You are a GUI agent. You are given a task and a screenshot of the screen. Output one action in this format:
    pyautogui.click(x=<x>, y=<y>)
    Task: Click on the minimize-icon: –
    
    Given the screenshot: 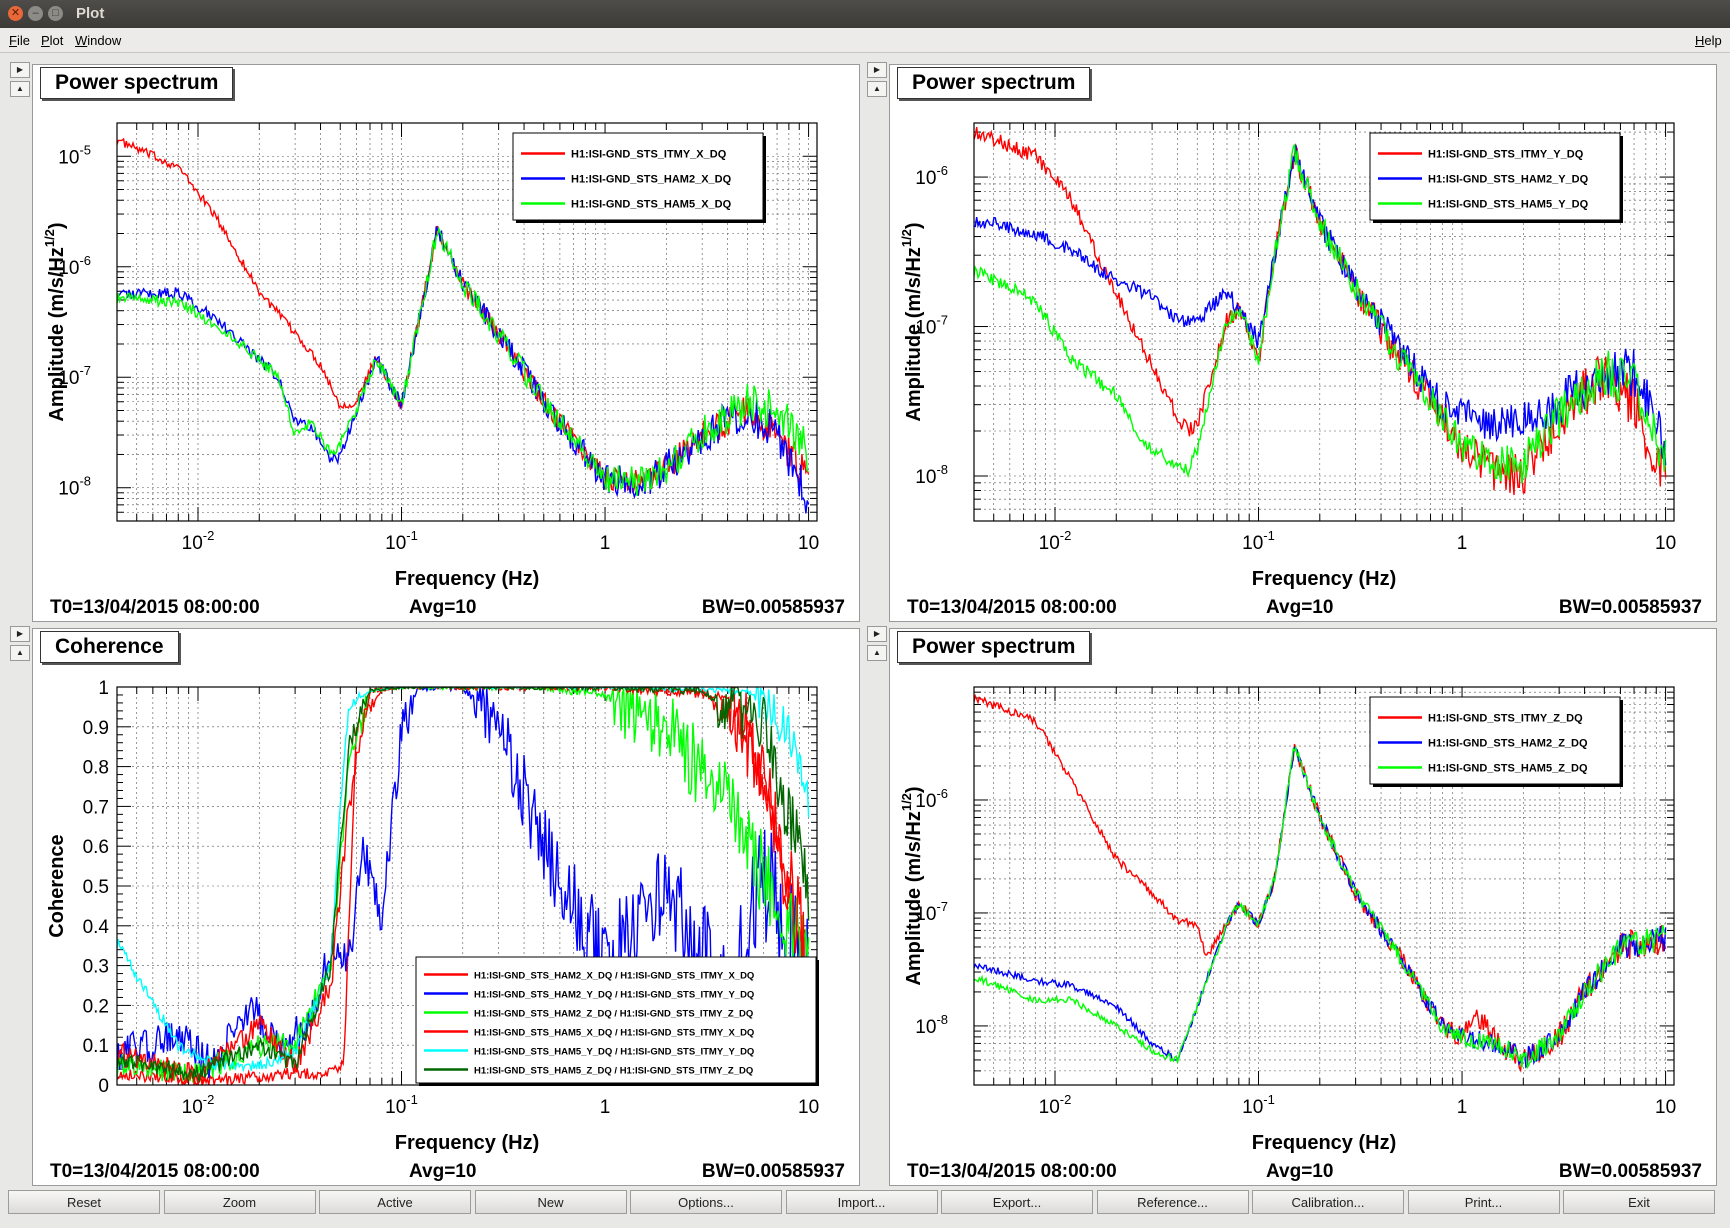 What is the action you would take?
    pyautogui.click(x=35, y=13)
    